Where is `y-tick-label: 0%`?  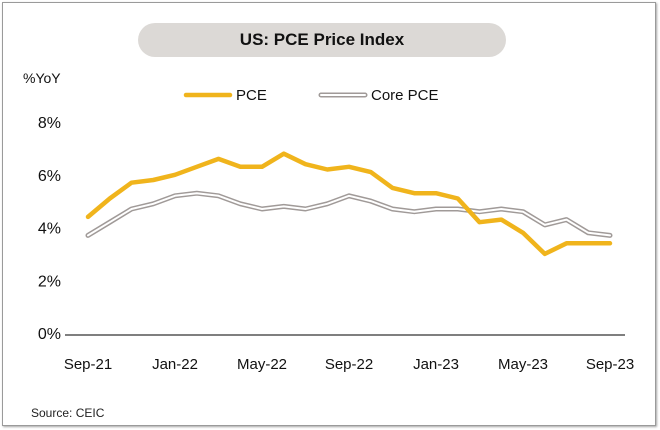
y-tick-label: 0% is located at coordinates (49, 334).